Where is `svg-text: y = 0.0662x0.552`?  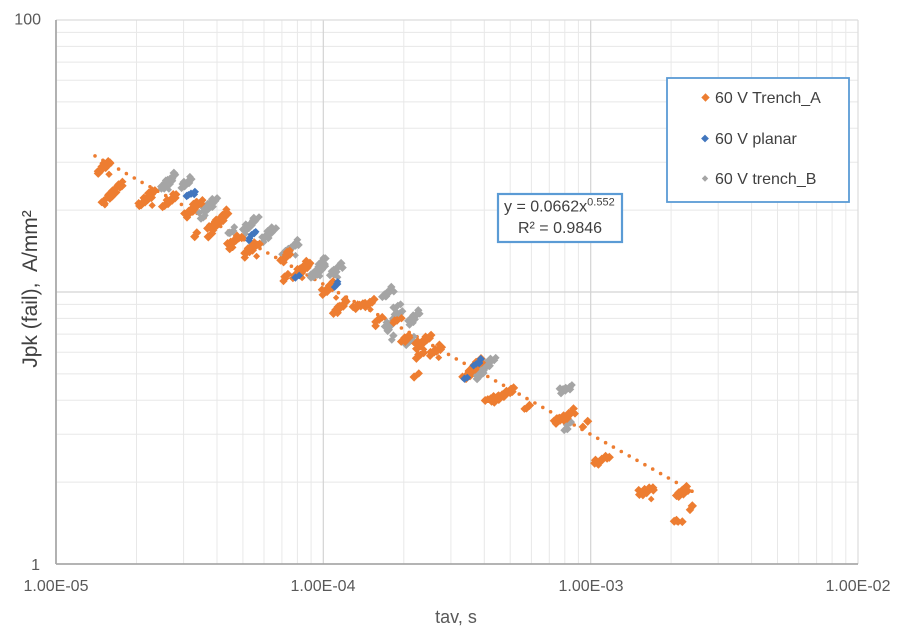
svg-text: y = 0.0662x0.552 is located at coordinates (559, 206).